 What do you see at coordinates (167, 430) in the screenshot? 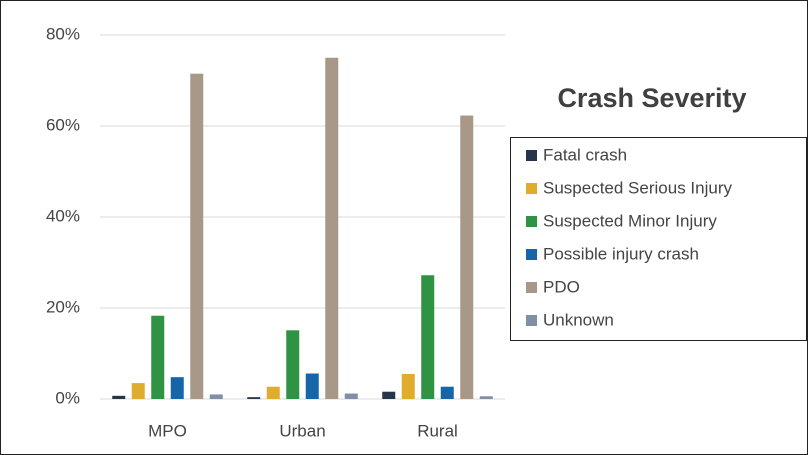
I see `x-tick-label: MPO` at bounding box center [167, 430].